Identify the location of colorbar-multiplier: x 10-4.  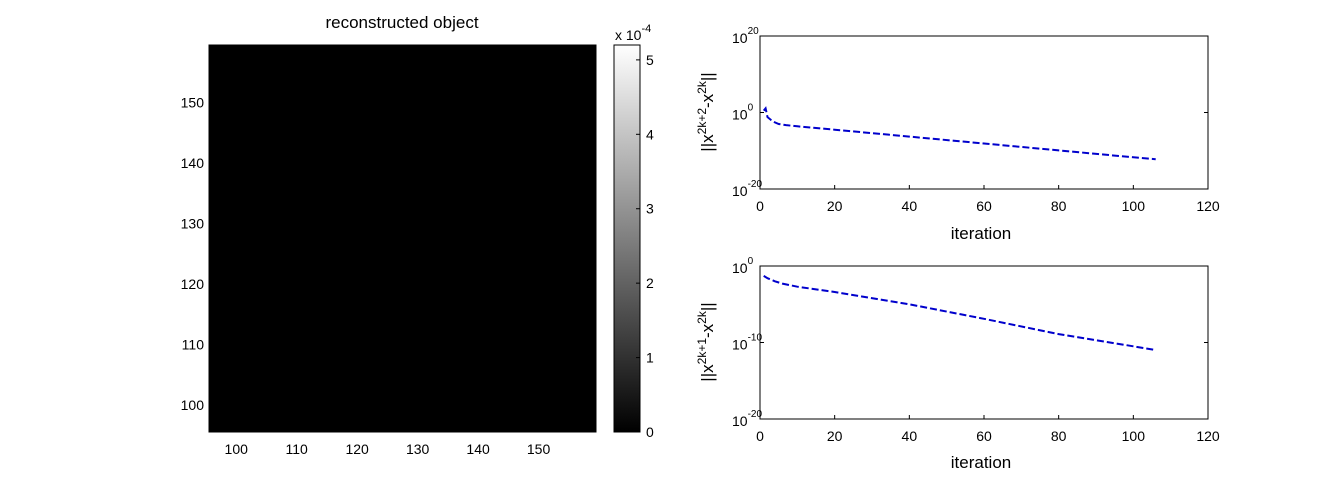
(633, 33).